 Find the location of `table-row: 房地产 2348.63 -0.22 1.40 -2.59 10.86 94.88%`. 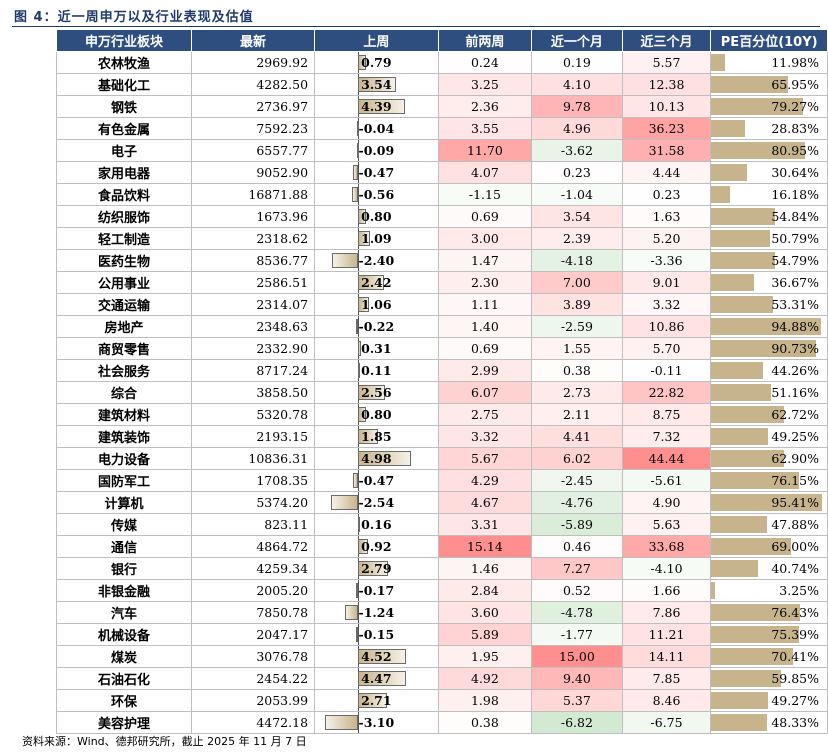

table-row: 房地产 2348.63 -0.22 1.40 -2.59 10.86 94.88% is located at coordinates (442, 326).